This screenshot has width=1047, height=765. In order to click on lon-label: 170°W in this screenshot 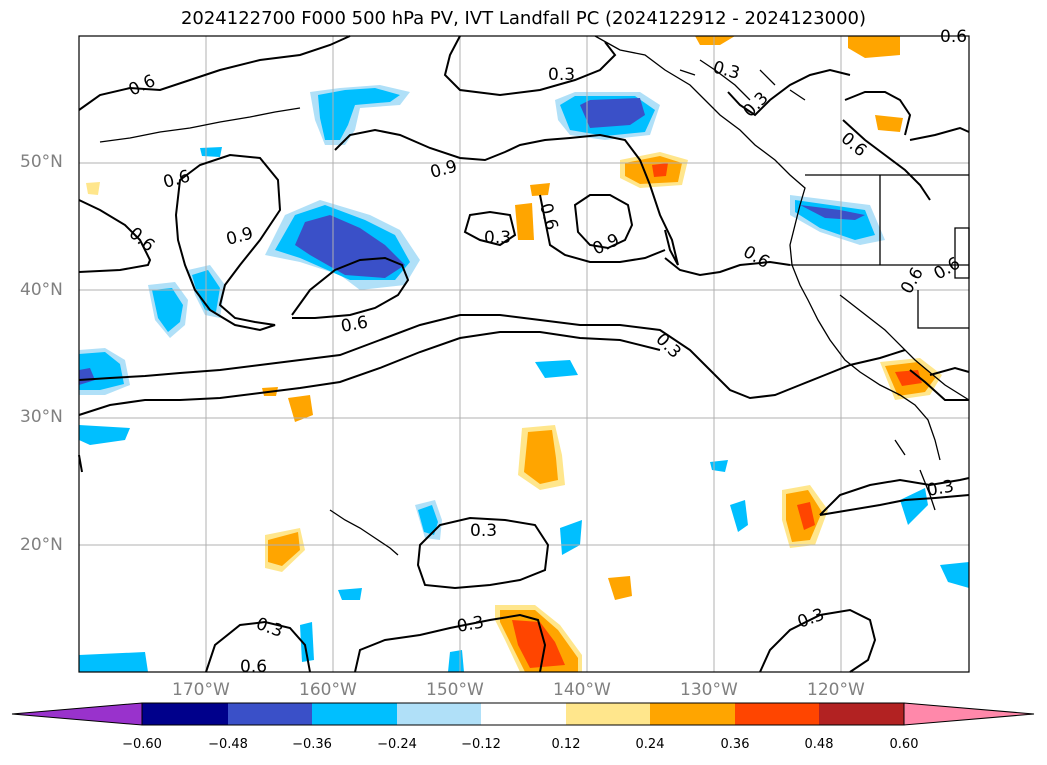, I will do `click(201, 690)`.